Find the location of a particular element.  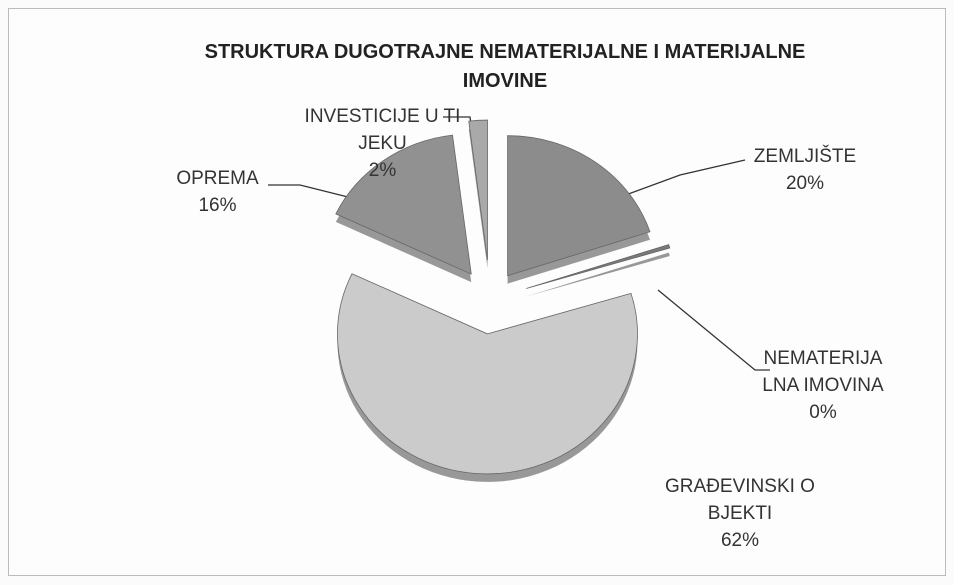

data-label: NEMATERIJALNA IMOVINA 0% is located at coordinates (823, 385).